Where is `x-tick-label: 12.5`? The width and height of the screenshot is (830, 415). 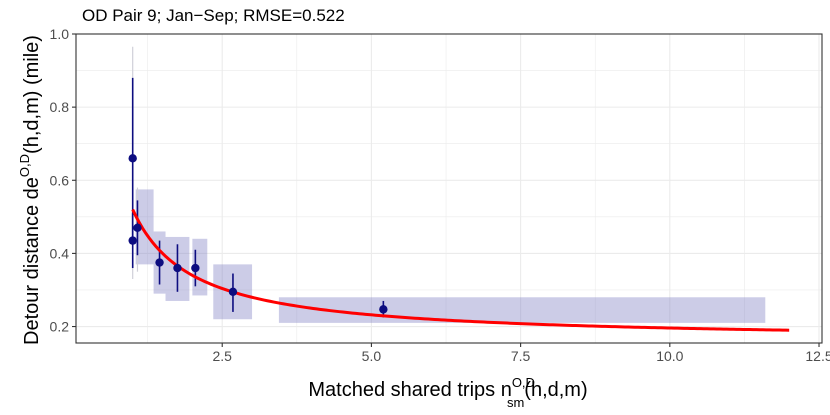
x-tick-label: 12.5 is located at coordinates (817, 356).